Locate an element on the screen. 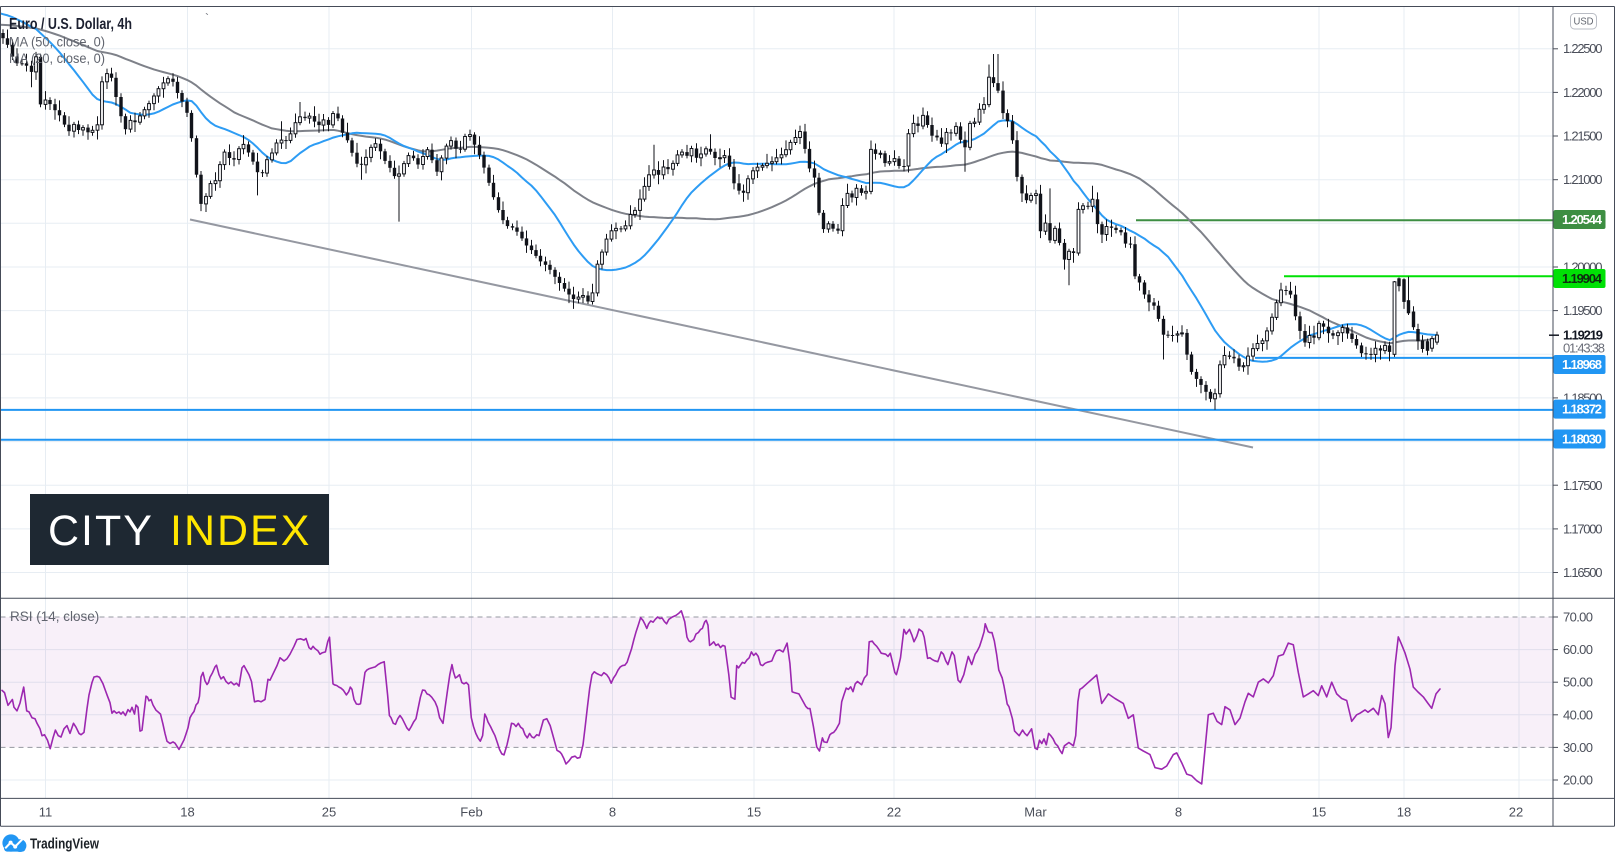  svg-text: 1.18030 is located at coordinates (1582, 439).